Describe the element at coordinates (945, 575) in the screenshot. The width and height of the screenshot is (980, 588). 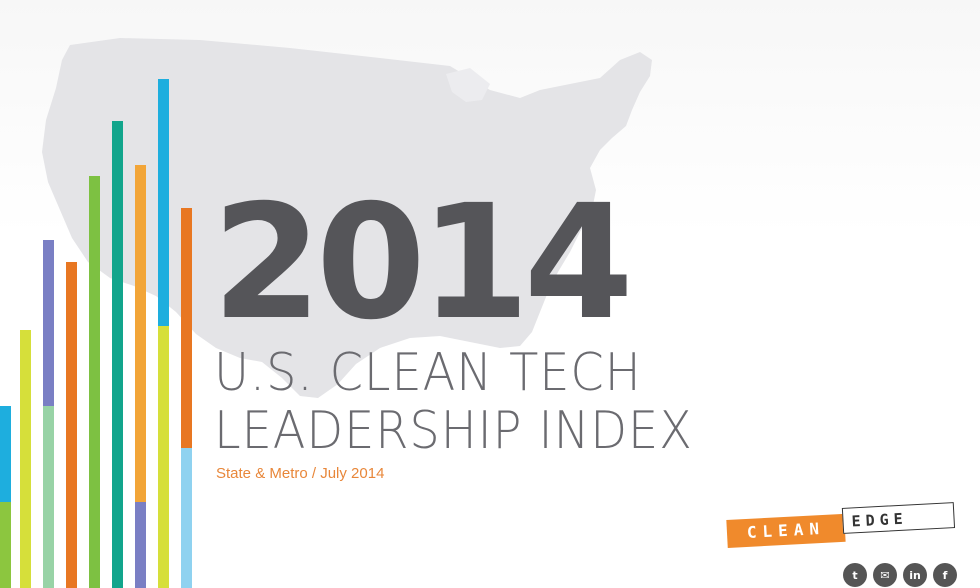
I see `facebook-icon: f` at that location.